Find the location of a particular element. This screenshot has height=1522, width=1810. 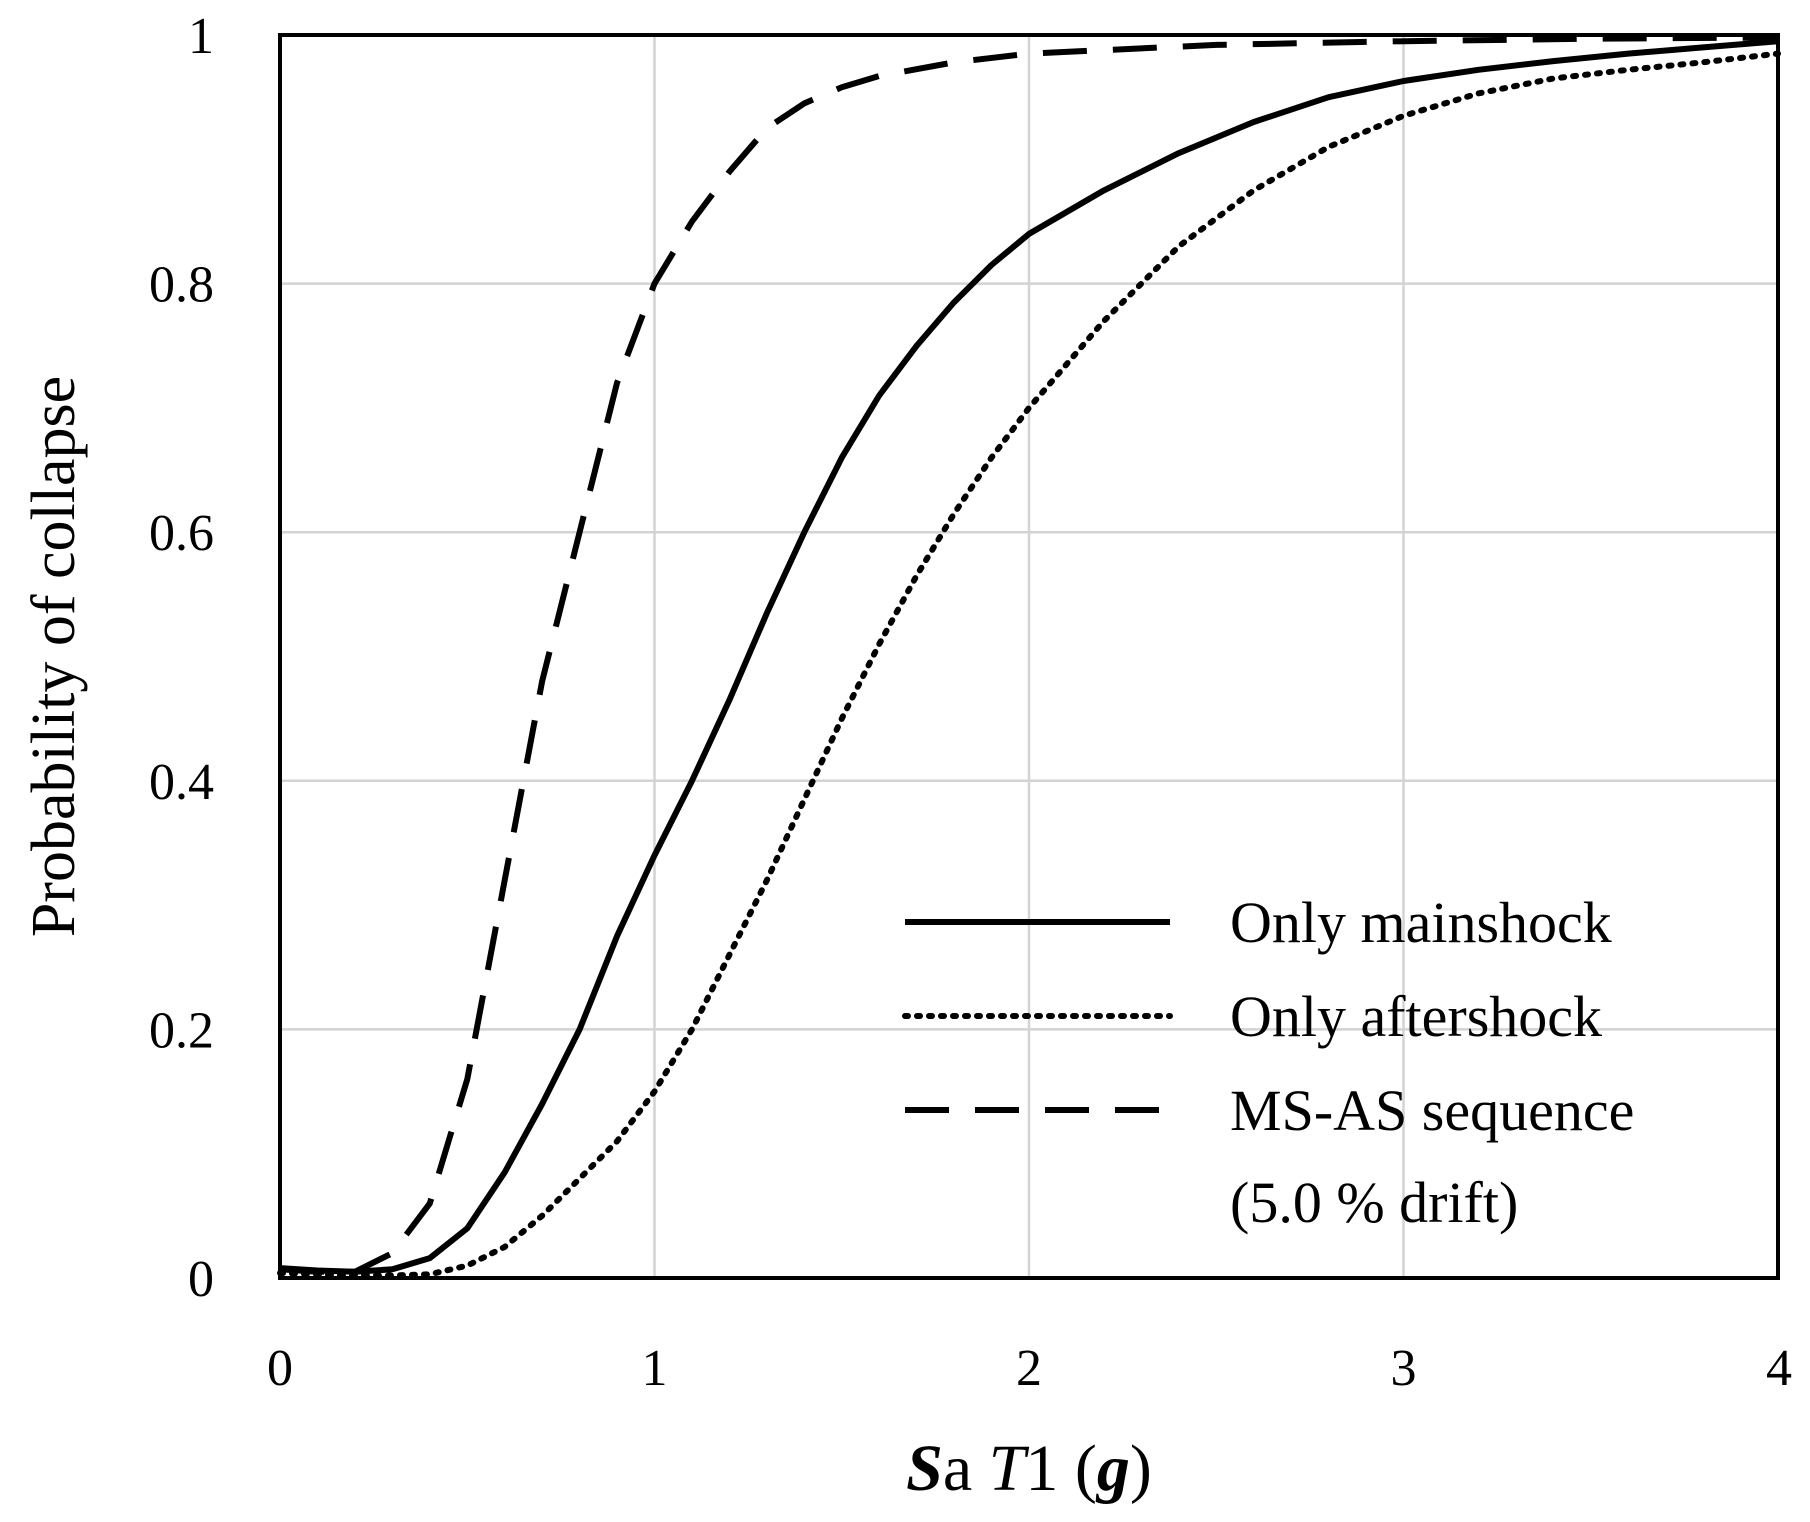

legend-label-2: MS-AS sequence is located at coordinates (1432, 1110).